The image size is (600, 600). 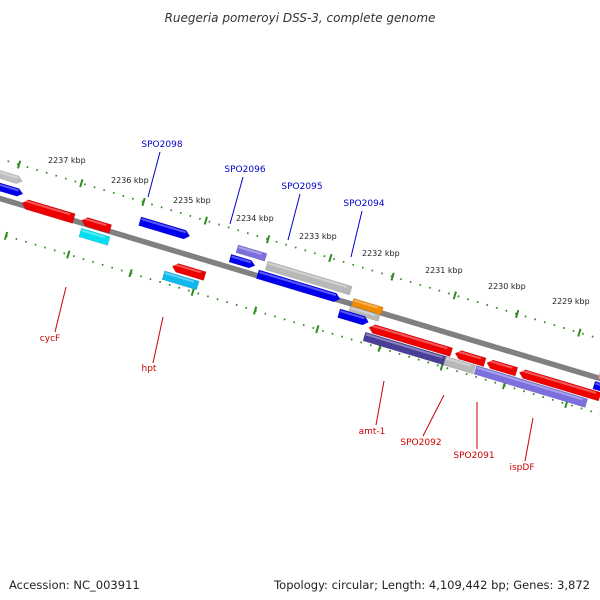 I want to click on scale-label: 2230 kbp, so click(x=507, y=286).